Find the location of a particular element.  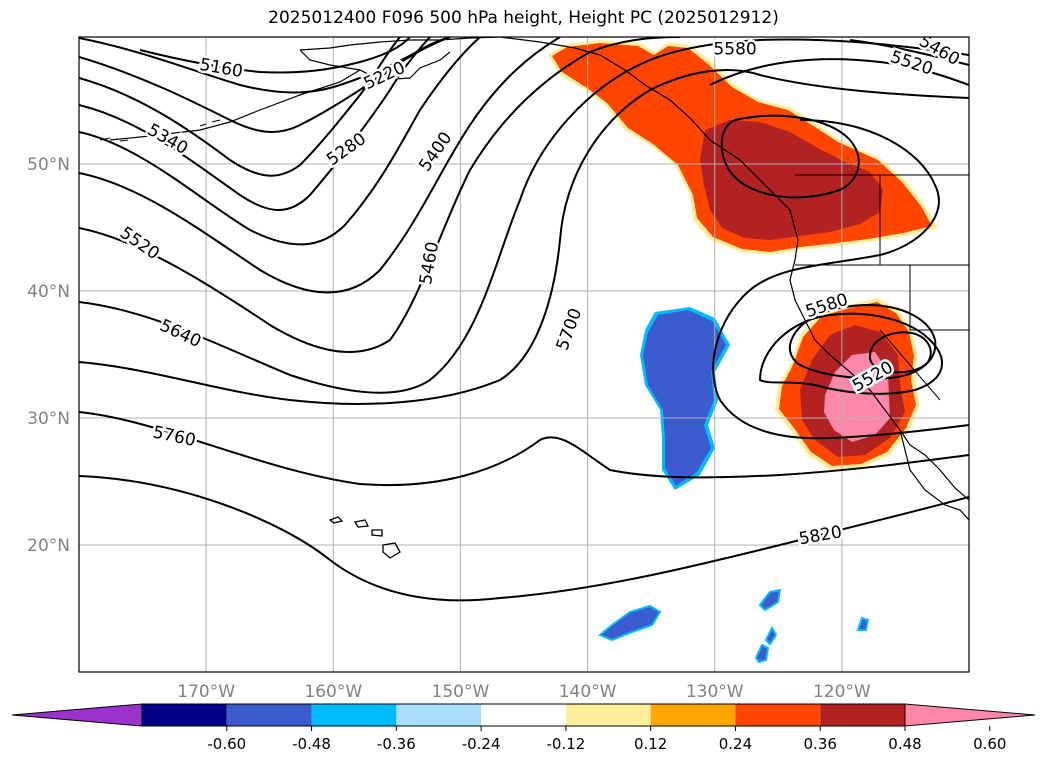

coastline-alaska is located at coordinates (305, 89).